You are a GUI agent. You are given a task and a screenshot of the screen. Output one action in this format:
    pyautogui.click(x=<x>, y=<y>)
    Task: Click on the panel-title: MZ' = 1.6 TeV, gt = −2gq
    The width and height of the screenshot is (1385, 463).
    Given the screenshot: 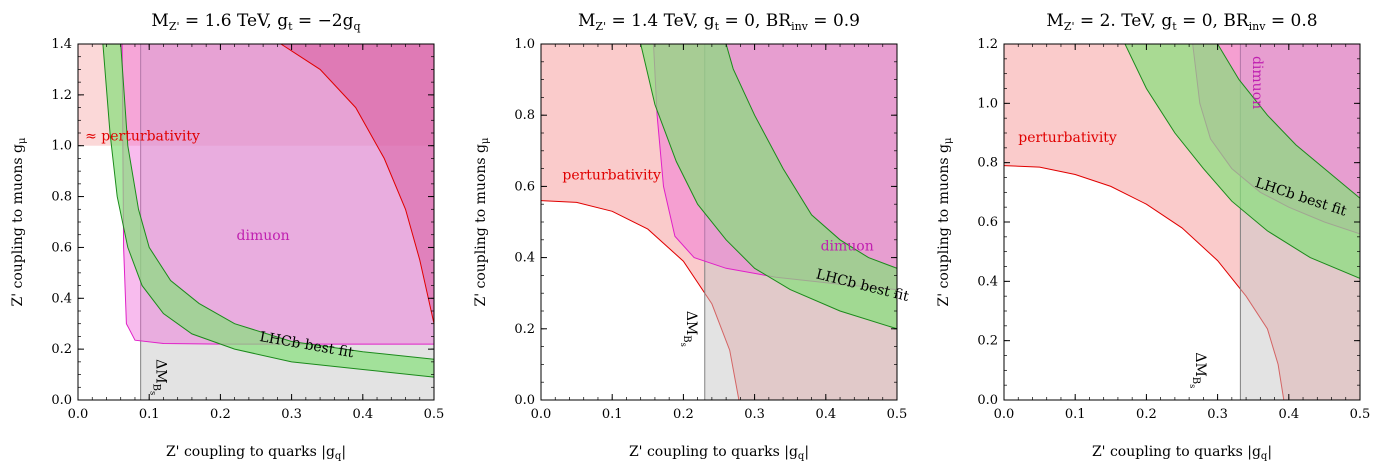 What is the action you would take?
    pyautogui.click(x=255, y=22)
    